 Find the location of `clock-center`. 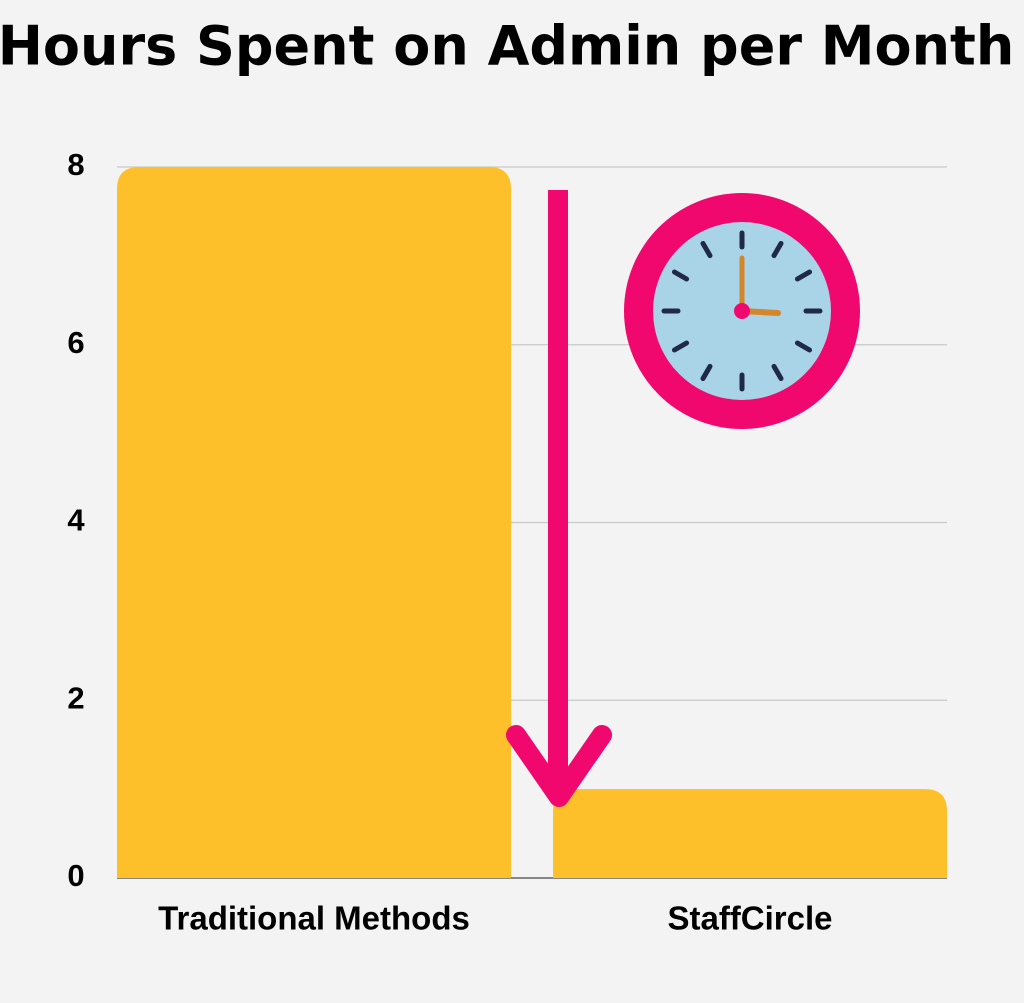

clock-center is located at coordinates (742, 311).